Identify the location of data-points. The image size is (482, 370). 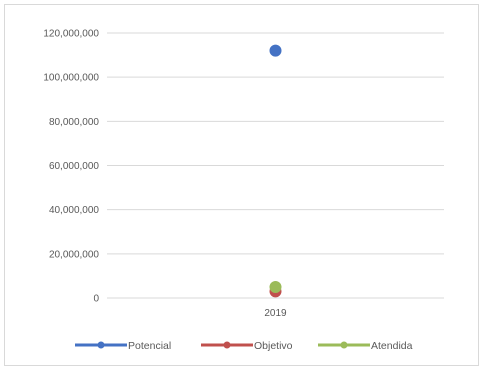
(275, 171).